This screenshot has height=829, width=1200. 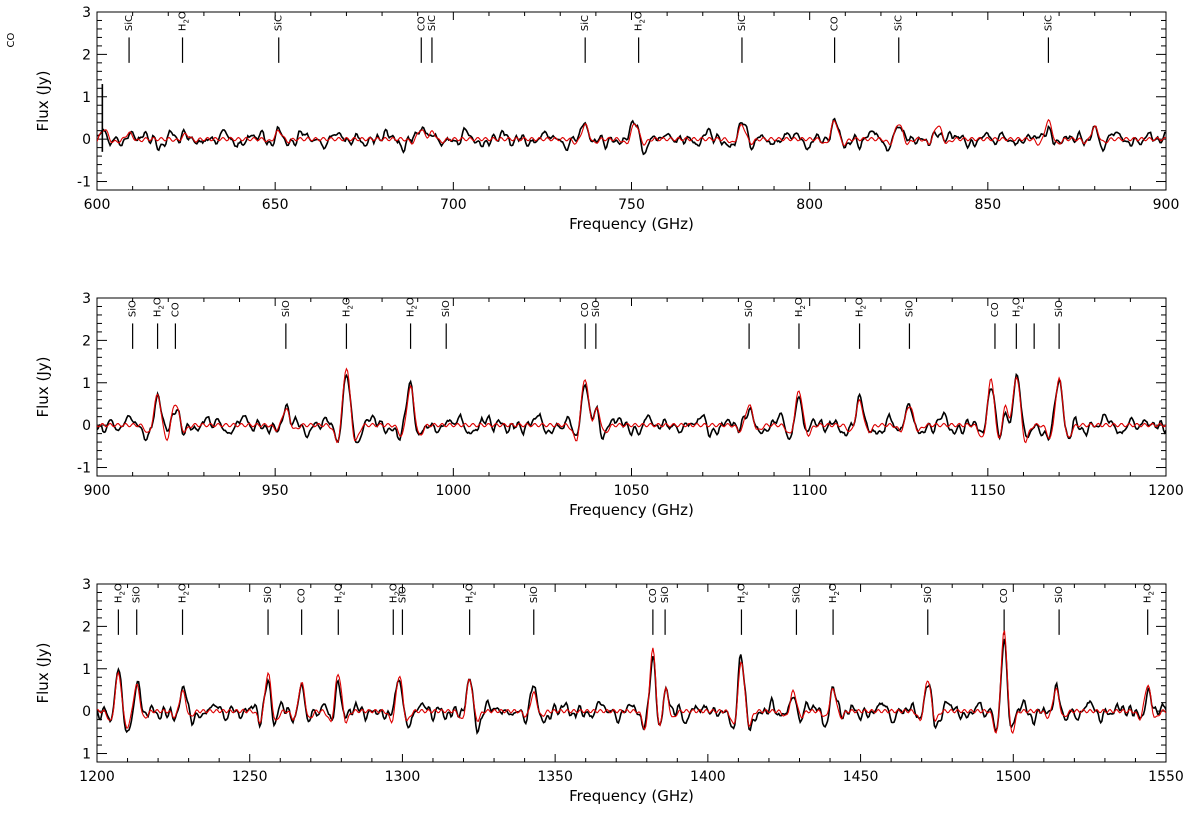 I want to click on x-tick-label: 750, so click(x=631, y=205).